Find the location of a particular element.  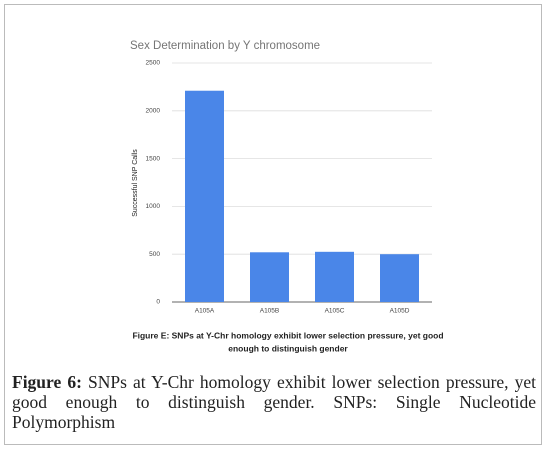

figure-e-caption-line: enough to distinguish gender is located at coordinates (288, 348).